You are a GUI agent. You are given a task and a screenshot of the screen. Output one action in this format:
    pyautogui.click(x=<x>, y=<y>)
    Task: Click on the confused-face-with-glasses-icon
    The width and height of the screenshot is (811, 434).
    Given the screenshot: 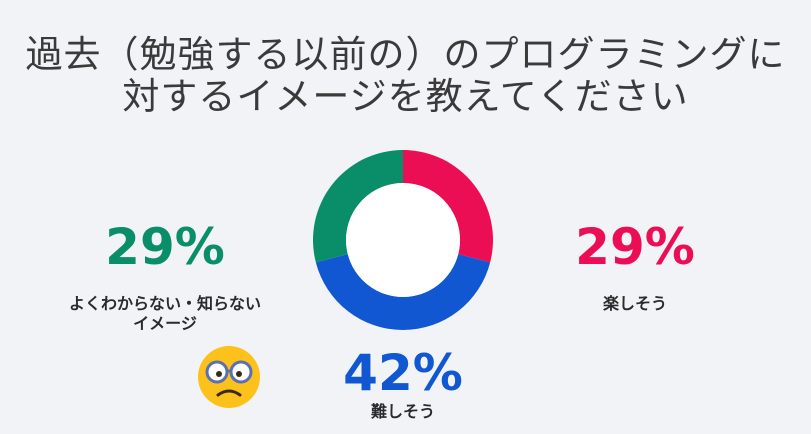 What is the action you would take?
    pyautogui.click(x=229, y=377)
    